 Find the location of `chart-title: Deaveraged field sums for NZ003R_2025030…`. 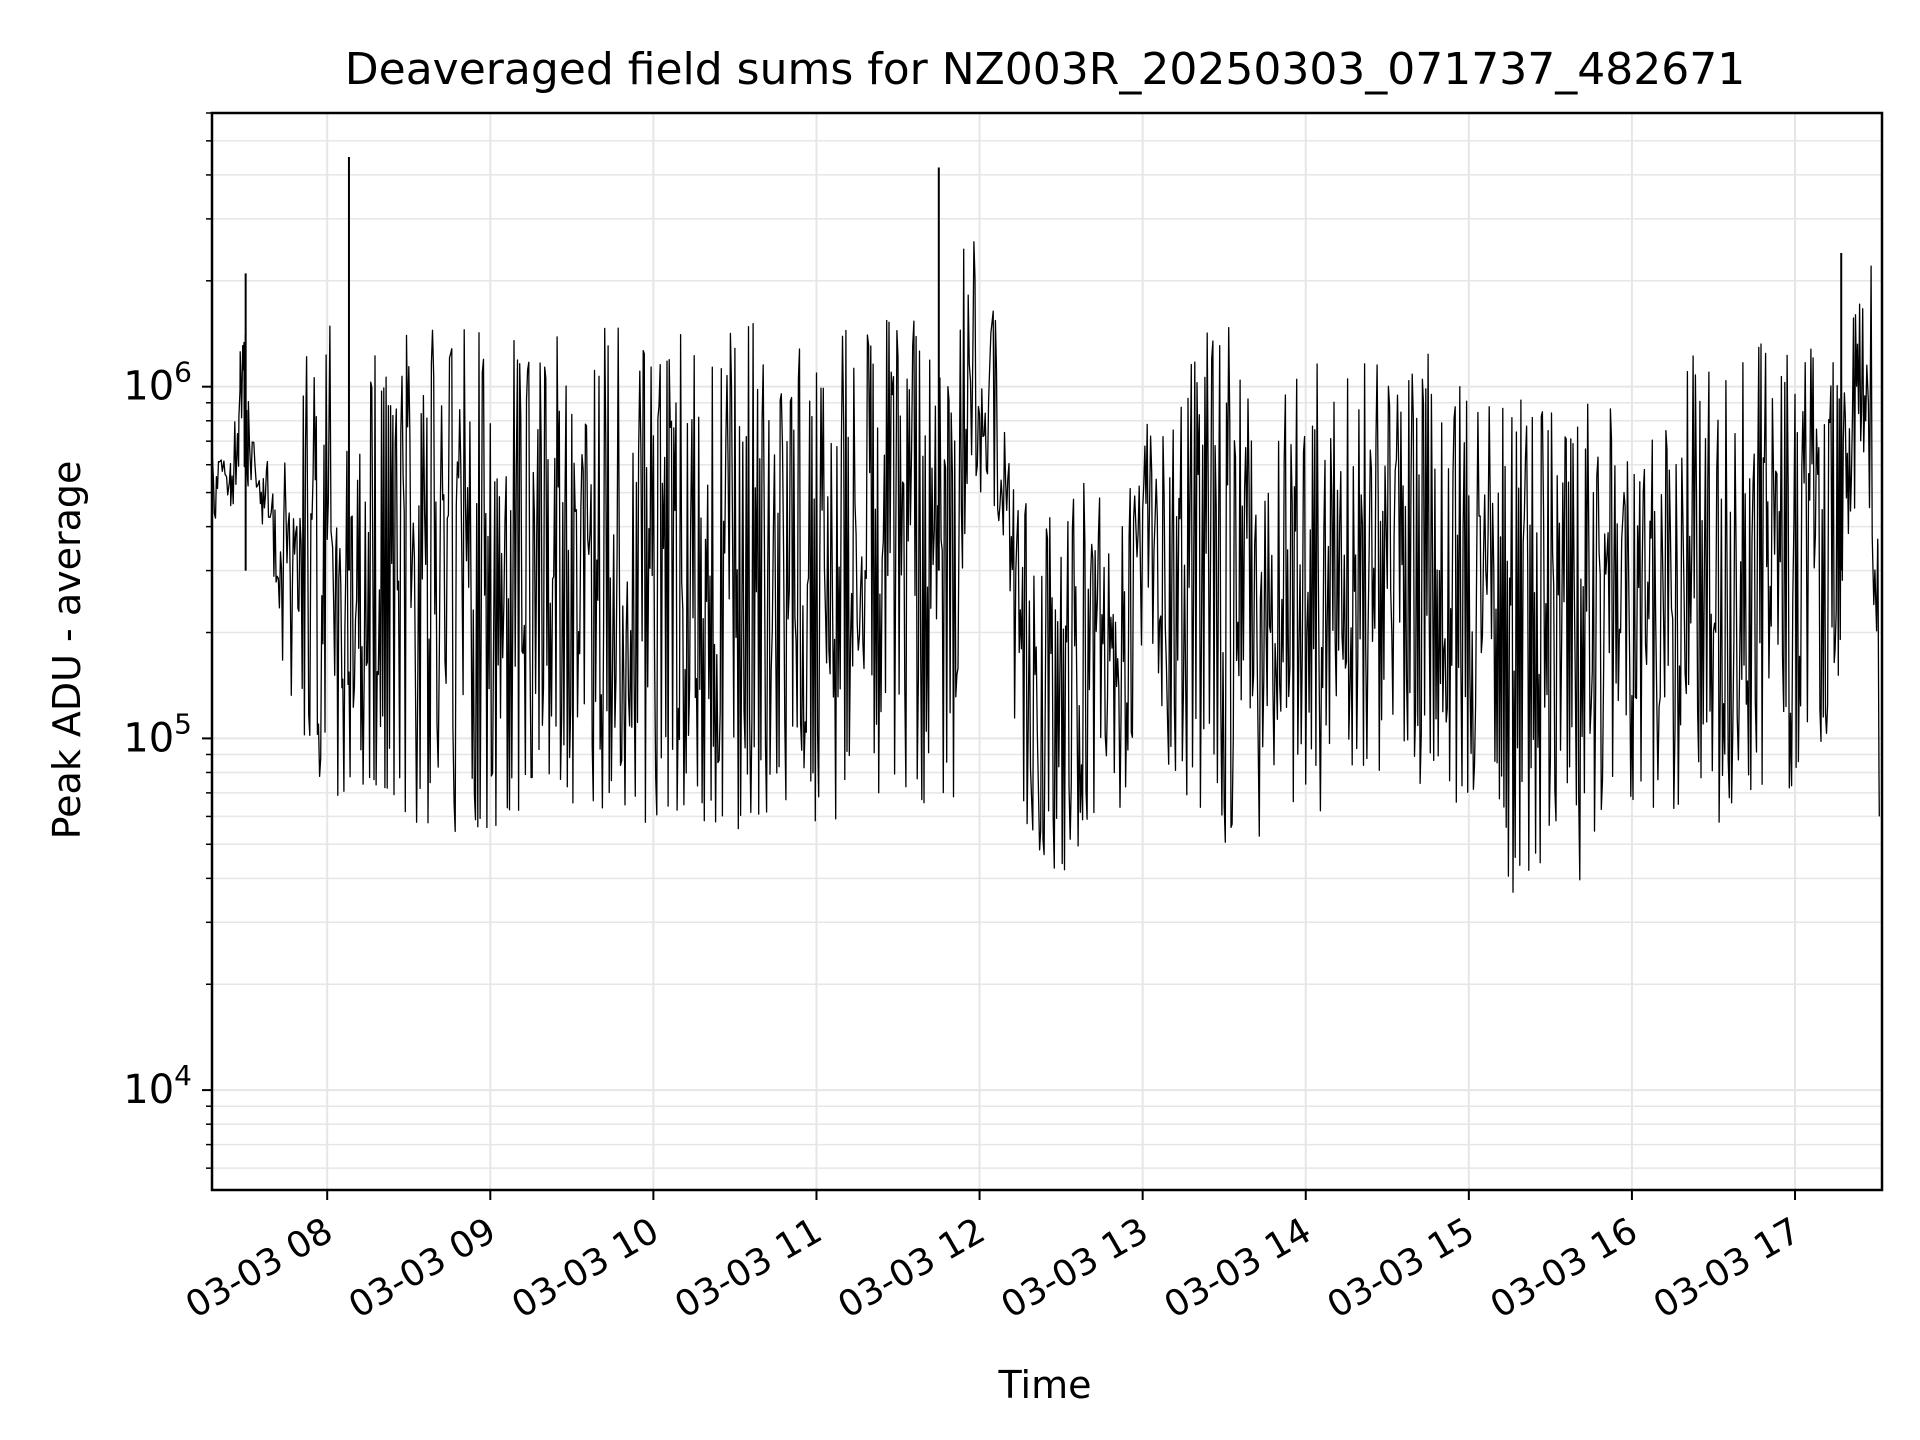

chart-title: Deaveraged field sums for NZ003R_2025030… is located at coordinates (1045, 69).